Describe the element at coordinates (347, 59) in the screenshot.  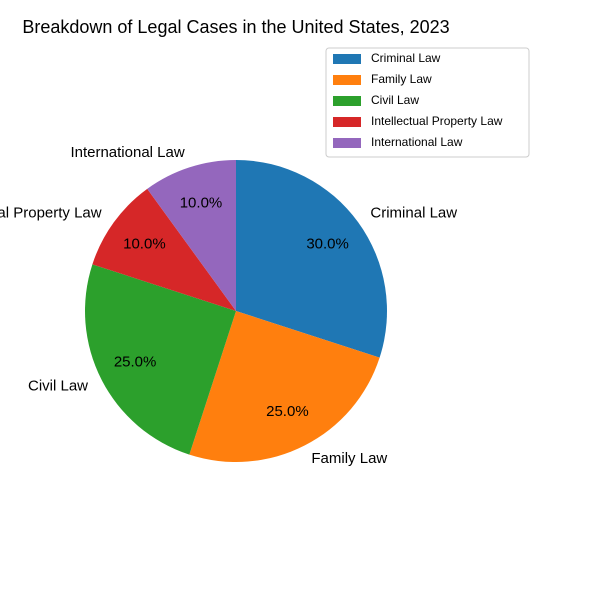
I see `legend-swatch-criminal-law` at that location.